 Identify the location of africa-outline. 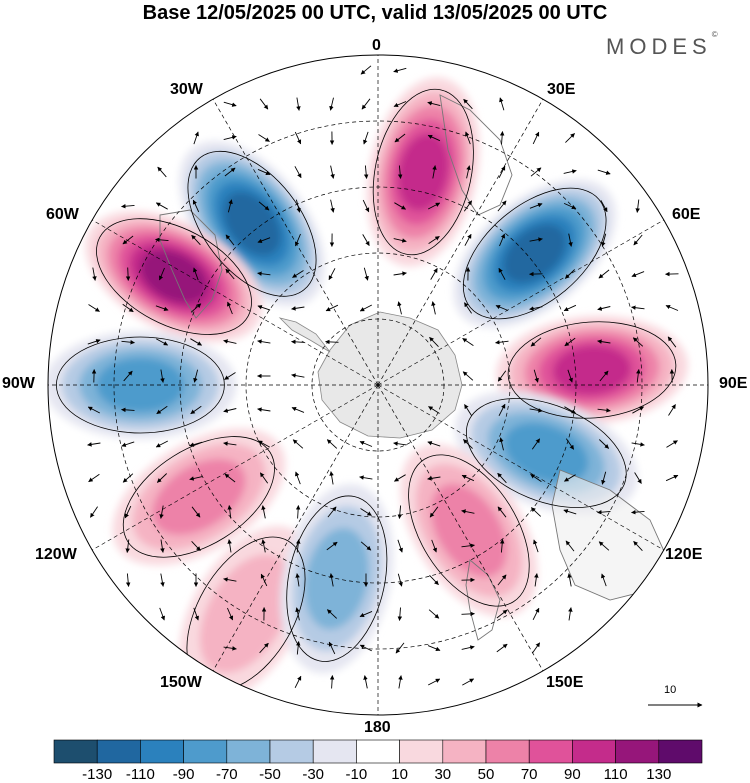
(476, 155).